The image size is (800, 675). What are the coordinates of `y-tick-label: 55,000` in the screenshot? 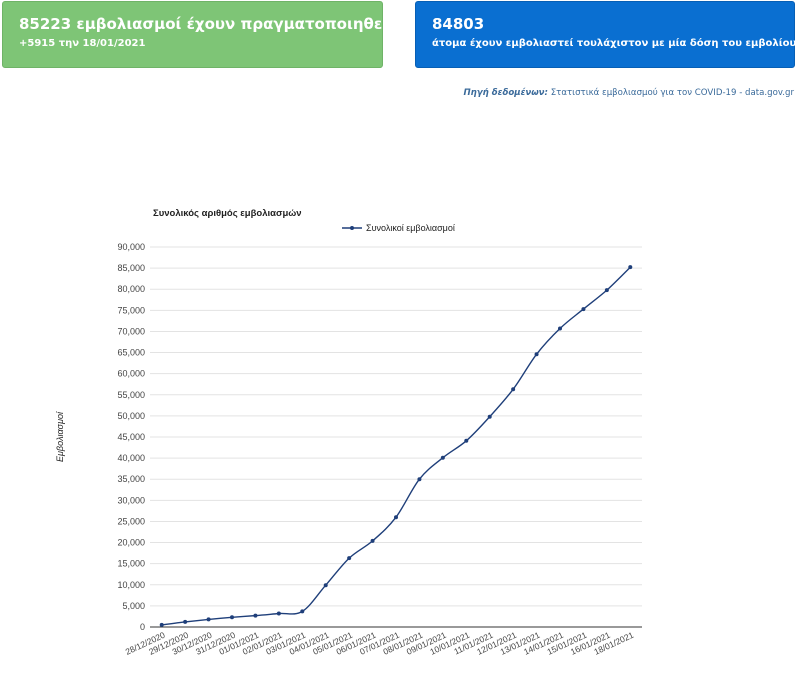 It's located at (131, 395).